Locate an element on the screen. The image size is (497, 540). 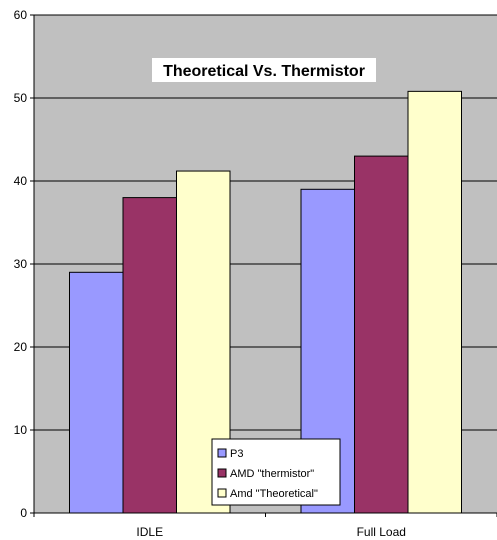
x-category-label: Full Load is located at coordinates (381, 532).